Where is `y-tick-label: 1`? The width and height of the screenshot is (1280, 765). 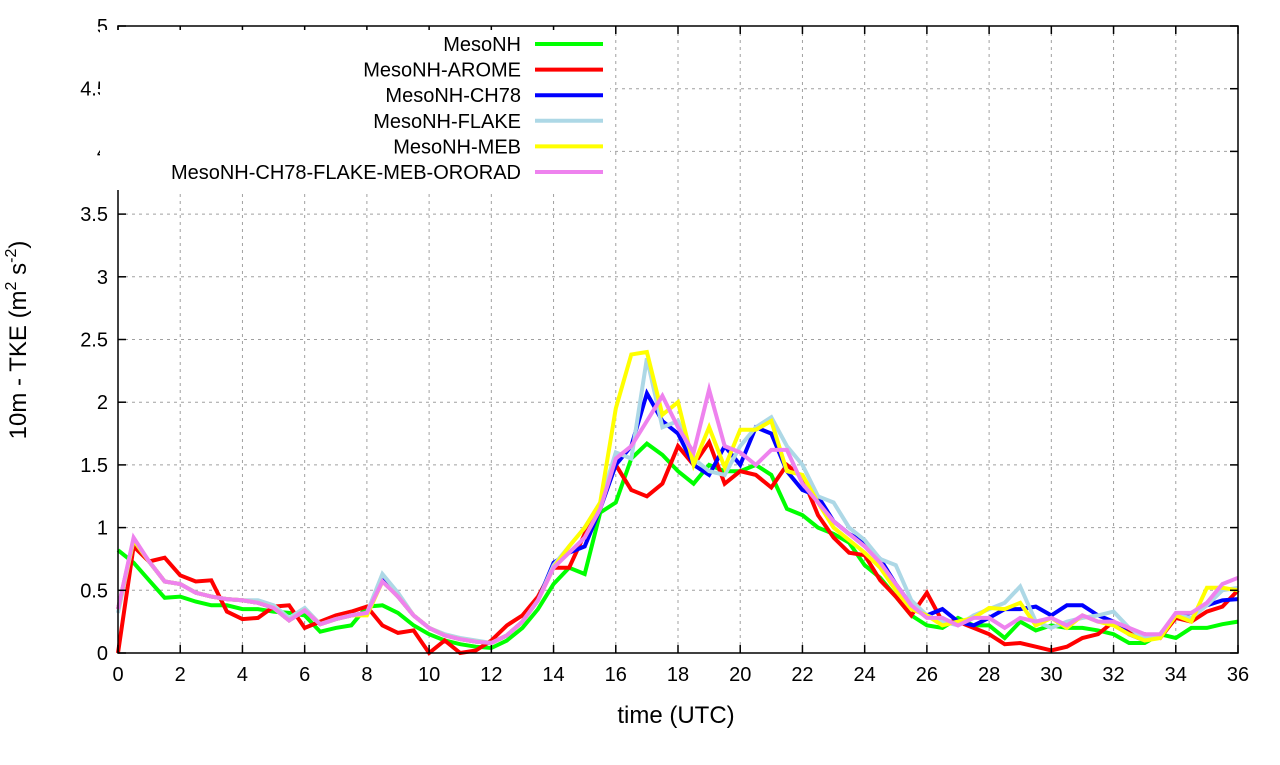 y-tick-label: 1 is located at coordinates (102, 529).